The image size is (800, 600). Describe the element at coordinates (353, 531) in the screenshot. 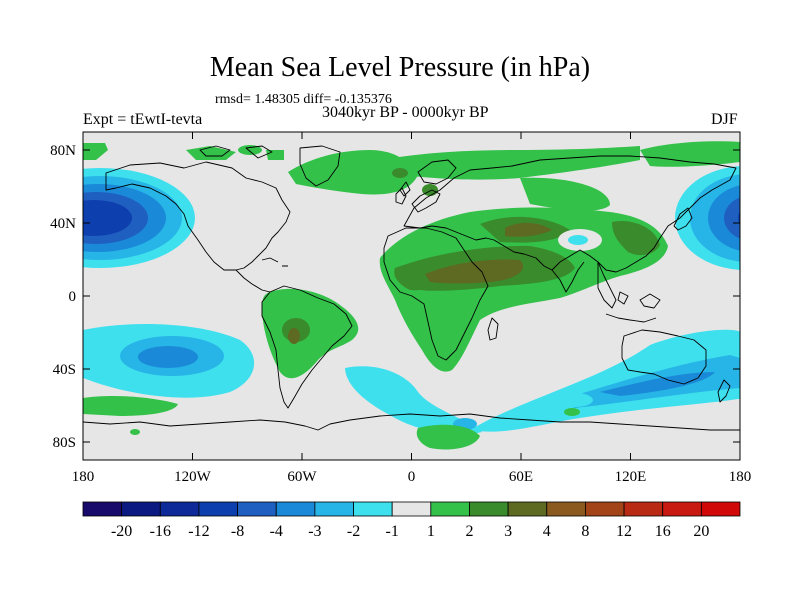

I see `colorbar-label: -2` at that location.